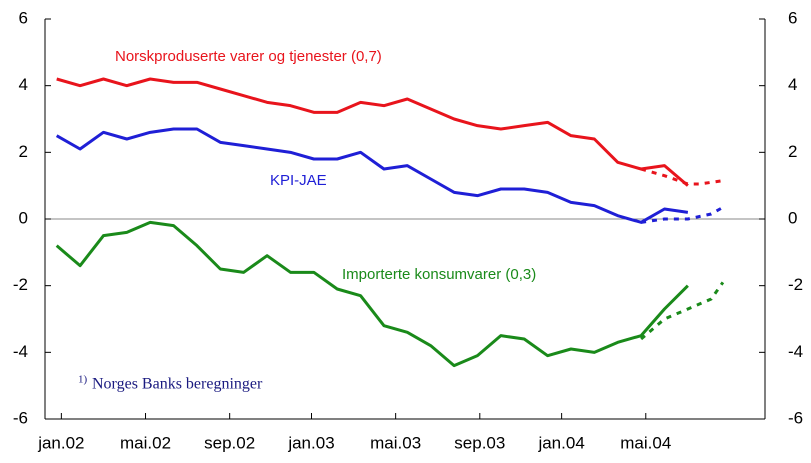  What do you see at coordinates (439, 274) in the screenshot?
I see `series-label: Importerte konsumvarer (0,3)` at bounding box center [439, 274].